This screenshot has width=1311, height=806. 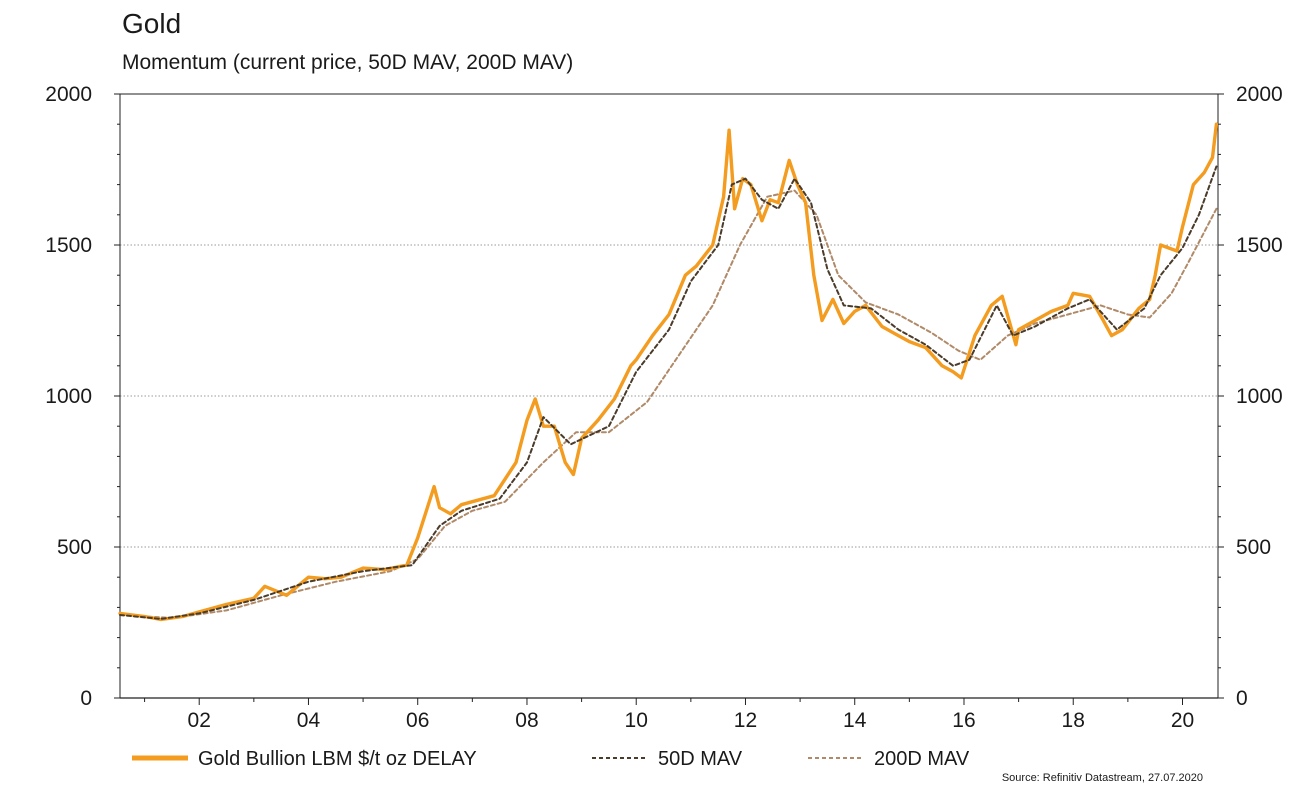 I want to click on y-tick-label-right: 0, so click(x=1242, y=698).